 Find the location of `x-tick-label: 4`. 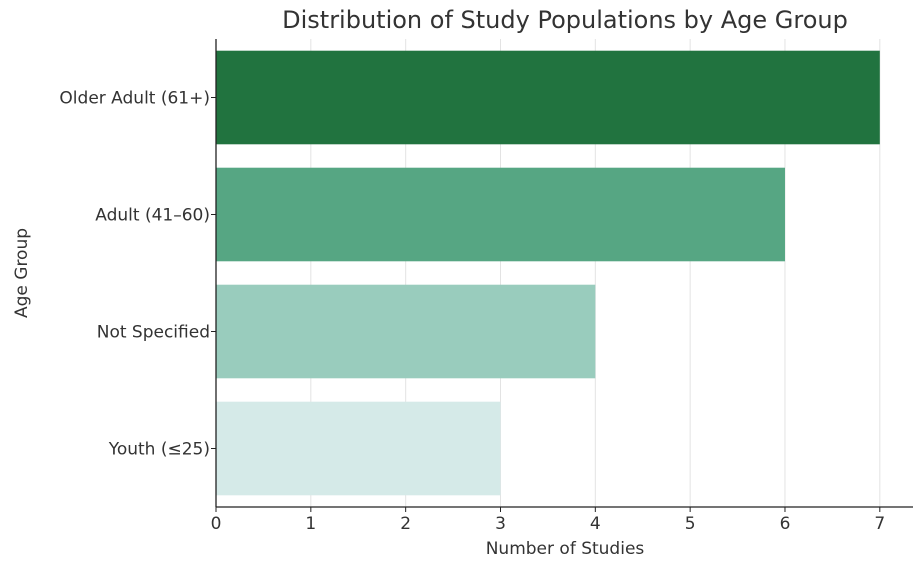

x-tick-label: 4 is located at coordinates (595, 524).